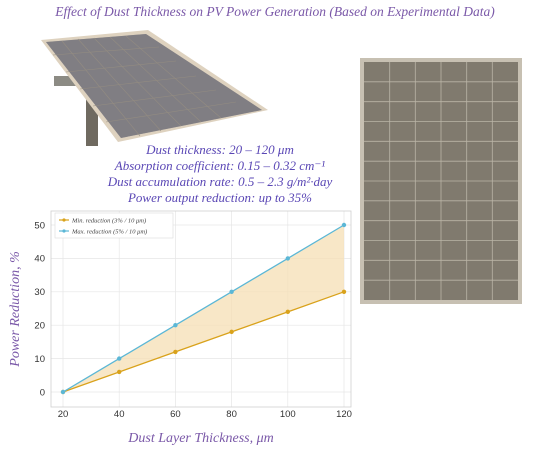  What do you see at coordinates (39, 259) in the screenshot?
I see `y-tick-label: 40` at bounding box center [39, 259].